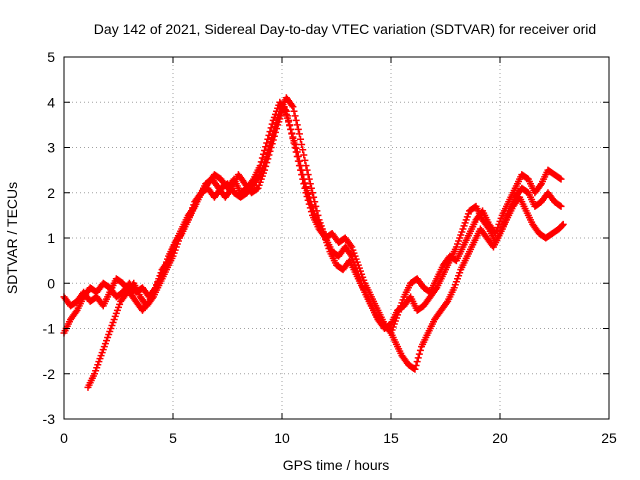 The image size is (640, 480). I want to click on x-axis-label: GPS time / hours, so click(336, 465).